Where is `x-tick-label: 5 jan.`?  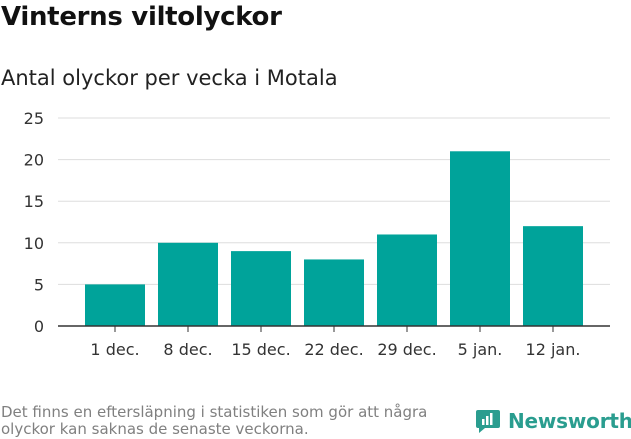
x-tick-label: 5 jan. is located at coordinates (480, 349).